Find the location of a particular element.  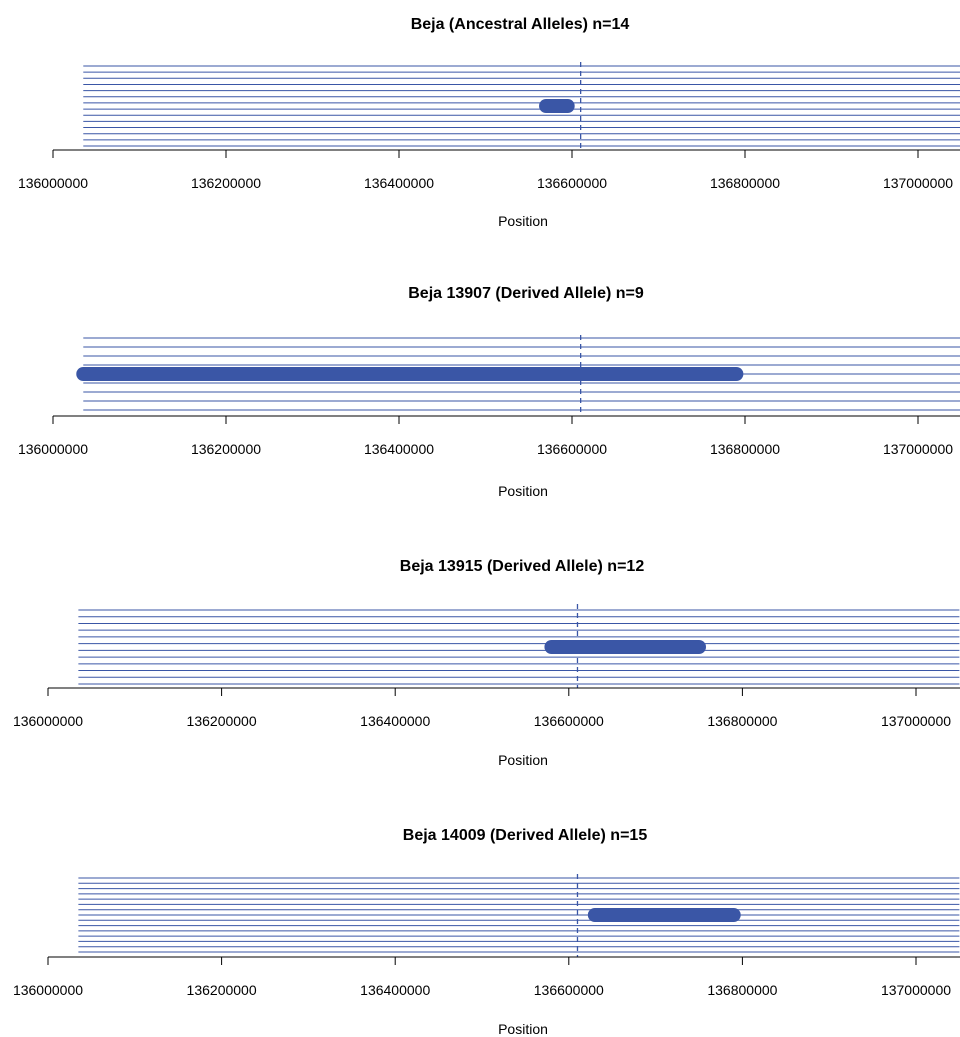

panel-4-tick-label-2: 136400000 is located at coordinates (395, 990).